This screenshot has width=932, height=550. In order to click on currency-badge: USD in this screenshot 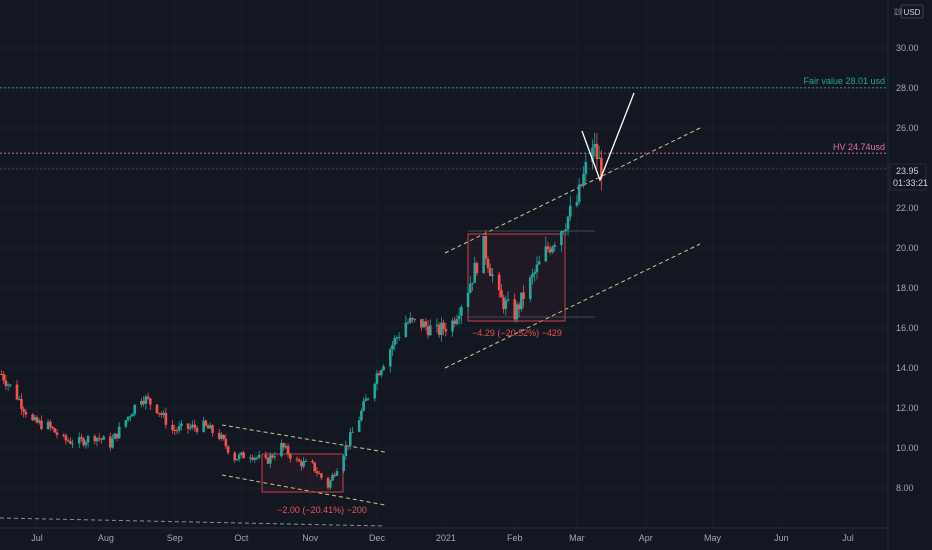, I will do `click(912, 11)`.